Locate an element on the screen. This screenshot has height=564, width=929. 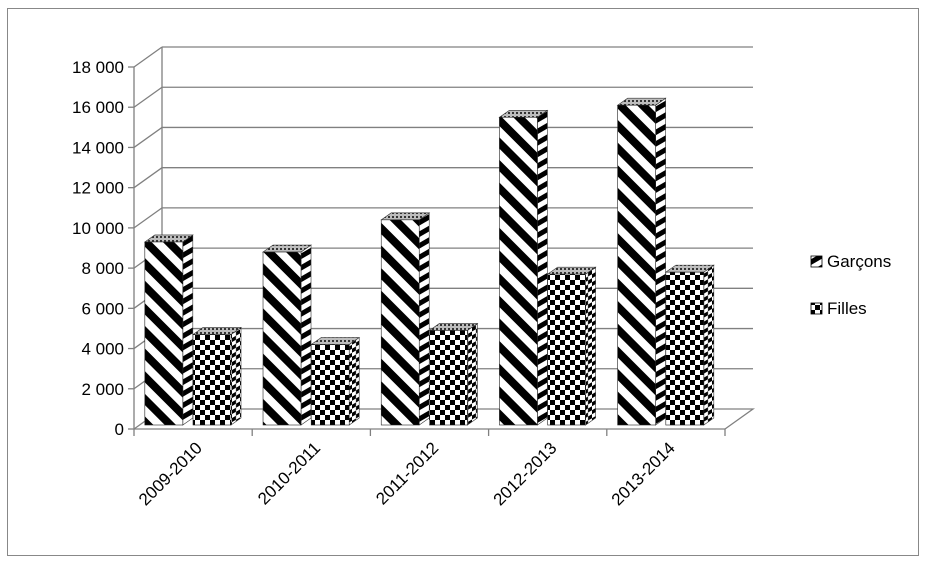
y-tick-label: 14 000 is located at coordinates (98, 147).